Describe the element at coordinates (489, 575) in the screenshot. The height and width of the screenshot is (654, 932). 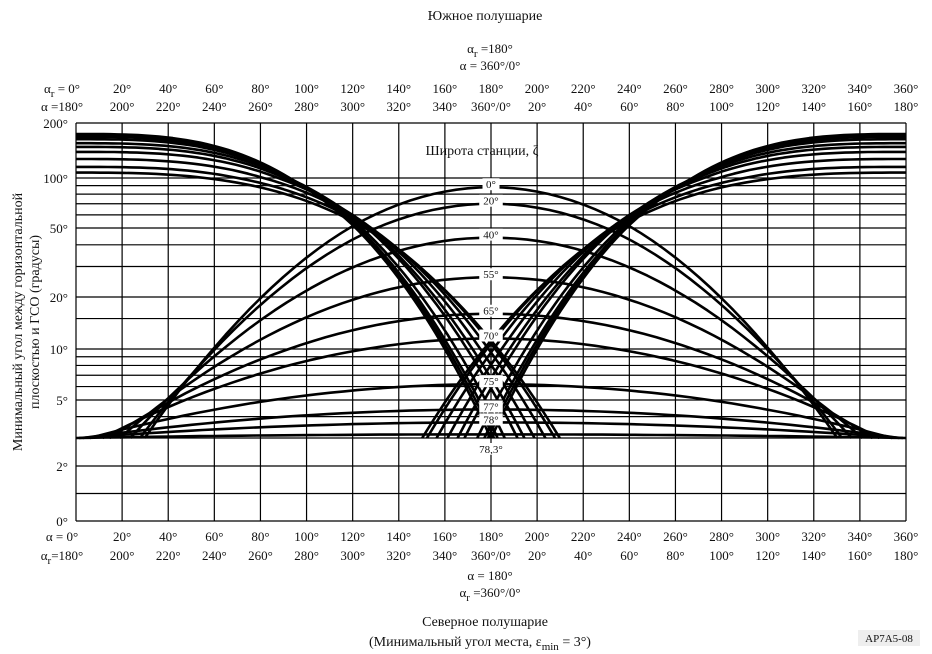
I see `bottom-center-line1: α = 180°` at that location.